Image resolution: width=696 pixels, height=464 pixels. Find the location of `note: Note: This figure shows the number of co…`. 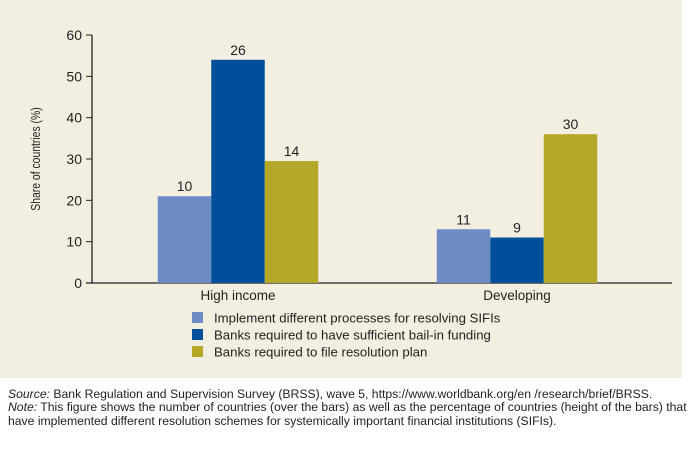

note: Note: This figure shows the number of co… is located at coordinates (347, 414).